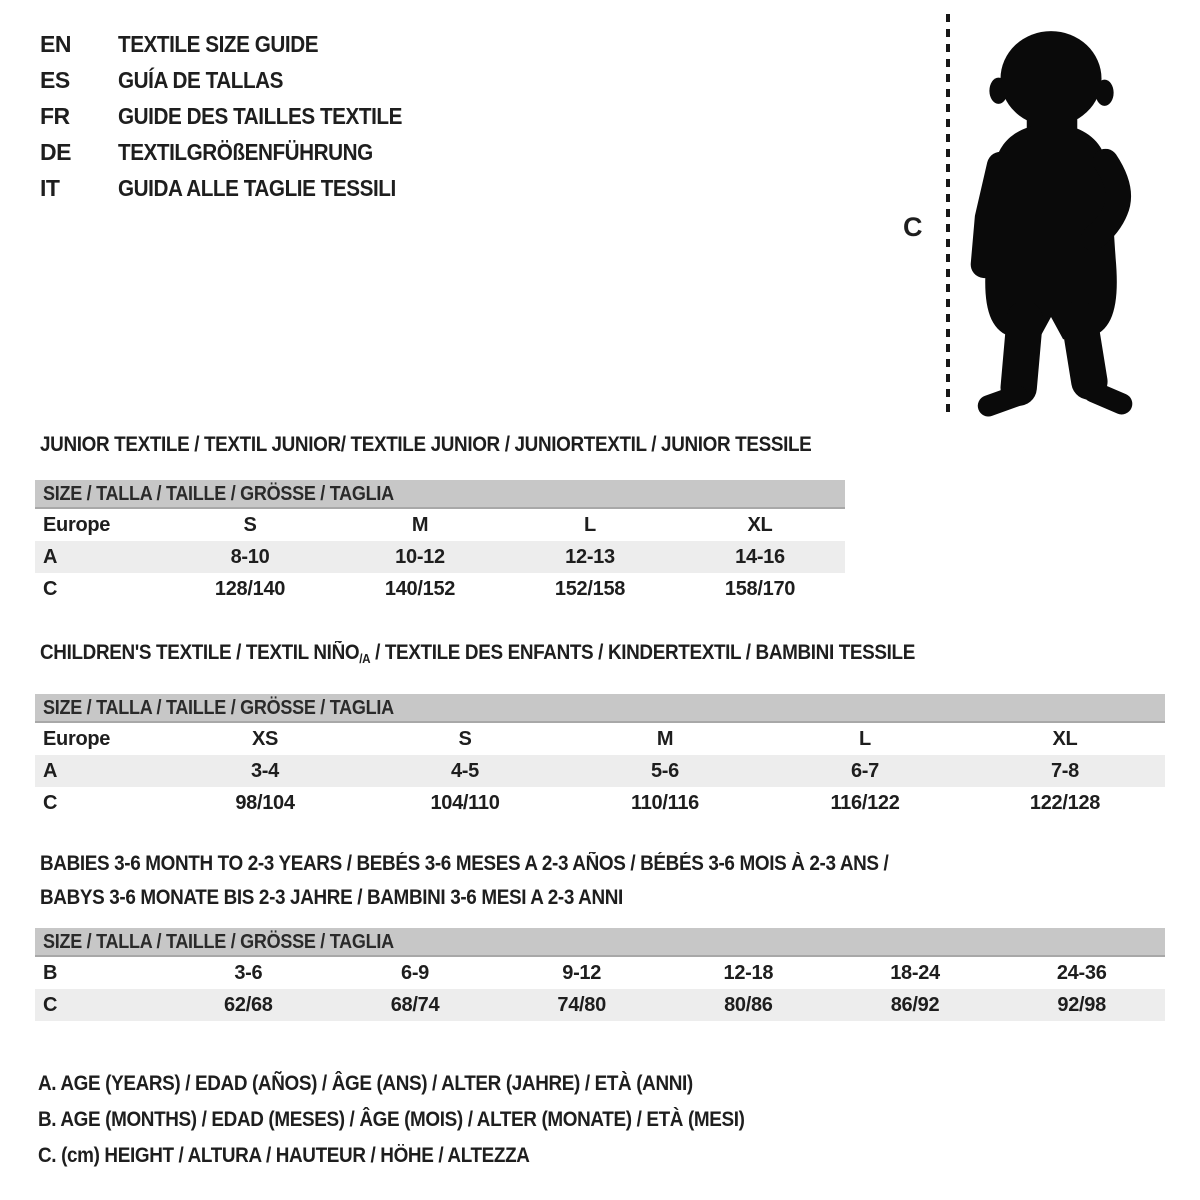 This screenshot has height=1200, width=1200. I want to click on junior-row-age: A 8-10 10-12 12-13 14-16, so click(440, 557).